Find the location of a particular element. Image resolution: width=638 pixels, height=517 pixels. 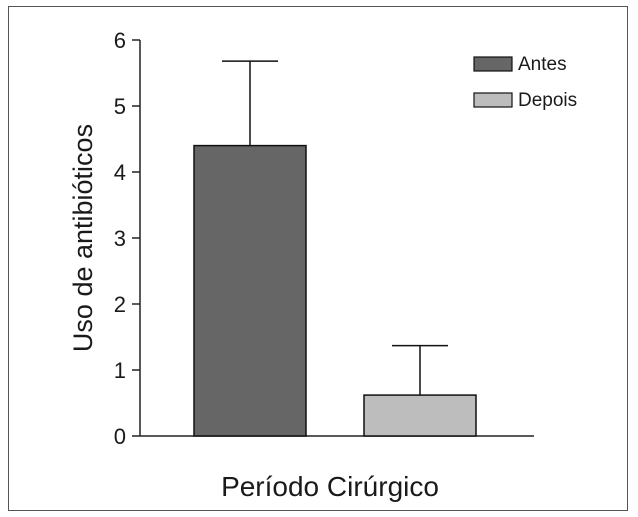

y-tick-label: 4 is located at coordinates (120, 172).